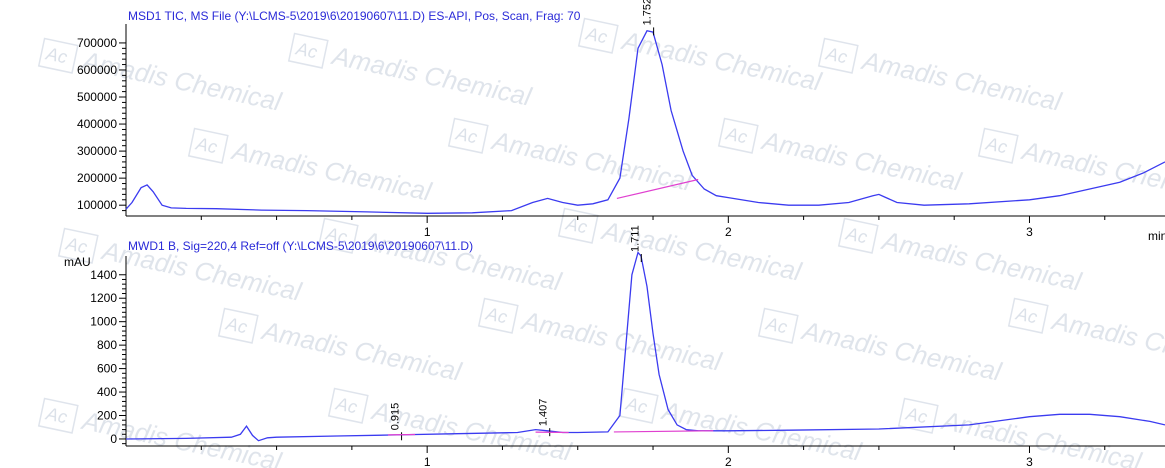  What do you see at coordinates (657, 189) in the screenshot?
I see `tic-integration-baseline` at bounding box center [657, 189].